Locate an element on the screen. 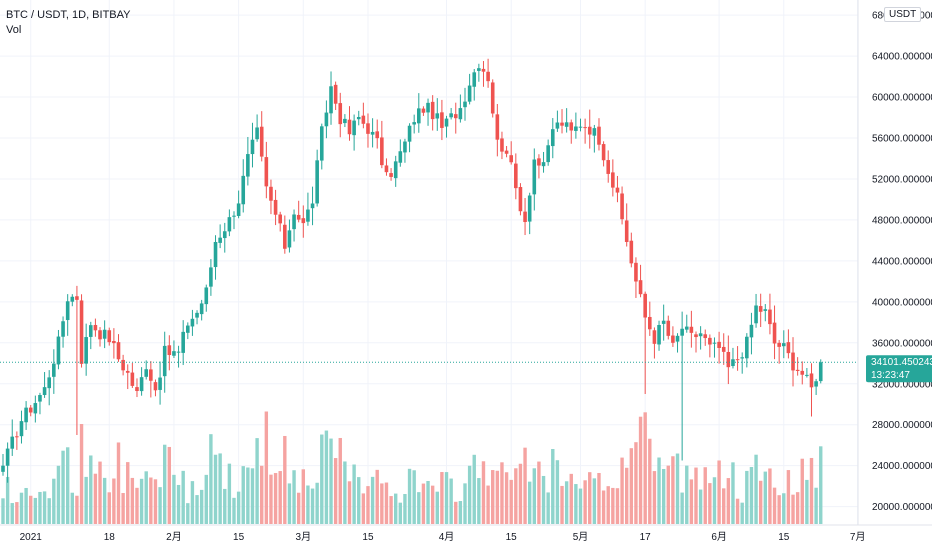  currency-button: USDT is located at coordinates (903, 14).